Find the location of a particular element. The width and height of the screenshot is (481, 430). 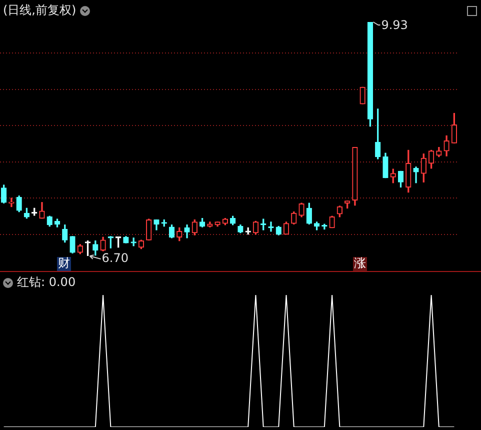

chart-title: 红钻: 0.00 is located at coordinates (46, 282).